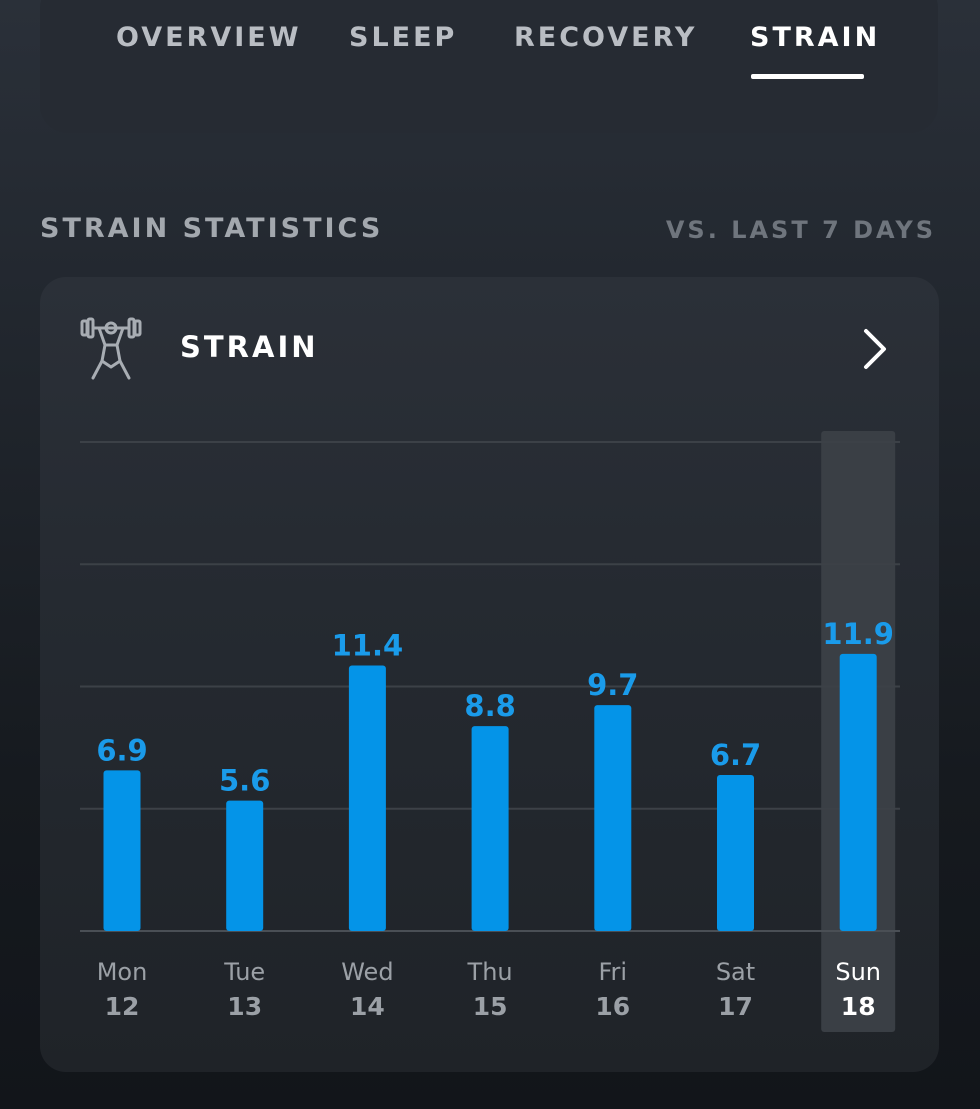 Image resolution: width=980 pixels, height=1109 pixels. What do you see at coordinates (735, 755) in the screenshot?
I see `bar-value-label: 6.7` at bounding box center [735, 755].